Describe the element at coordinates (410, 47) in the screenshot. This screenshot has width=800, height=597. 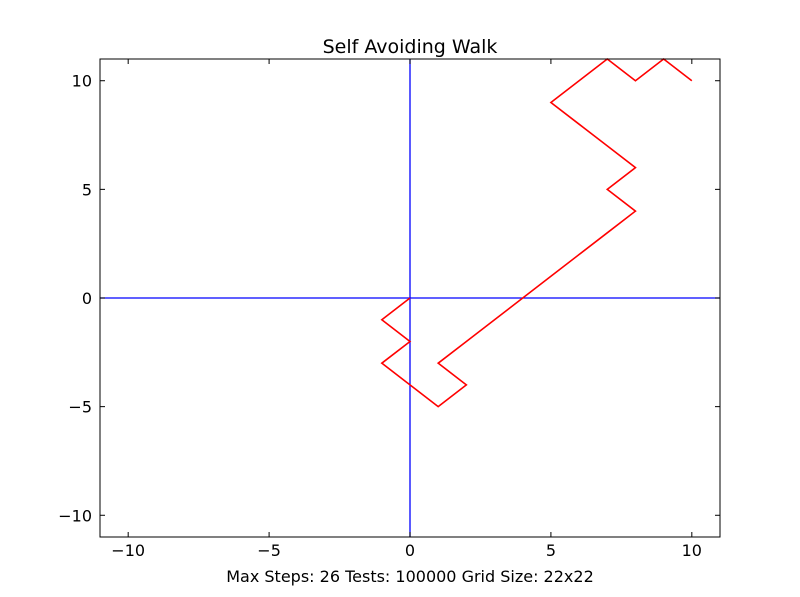
I see `chart-title: Self Avoiding Walk` at that location.